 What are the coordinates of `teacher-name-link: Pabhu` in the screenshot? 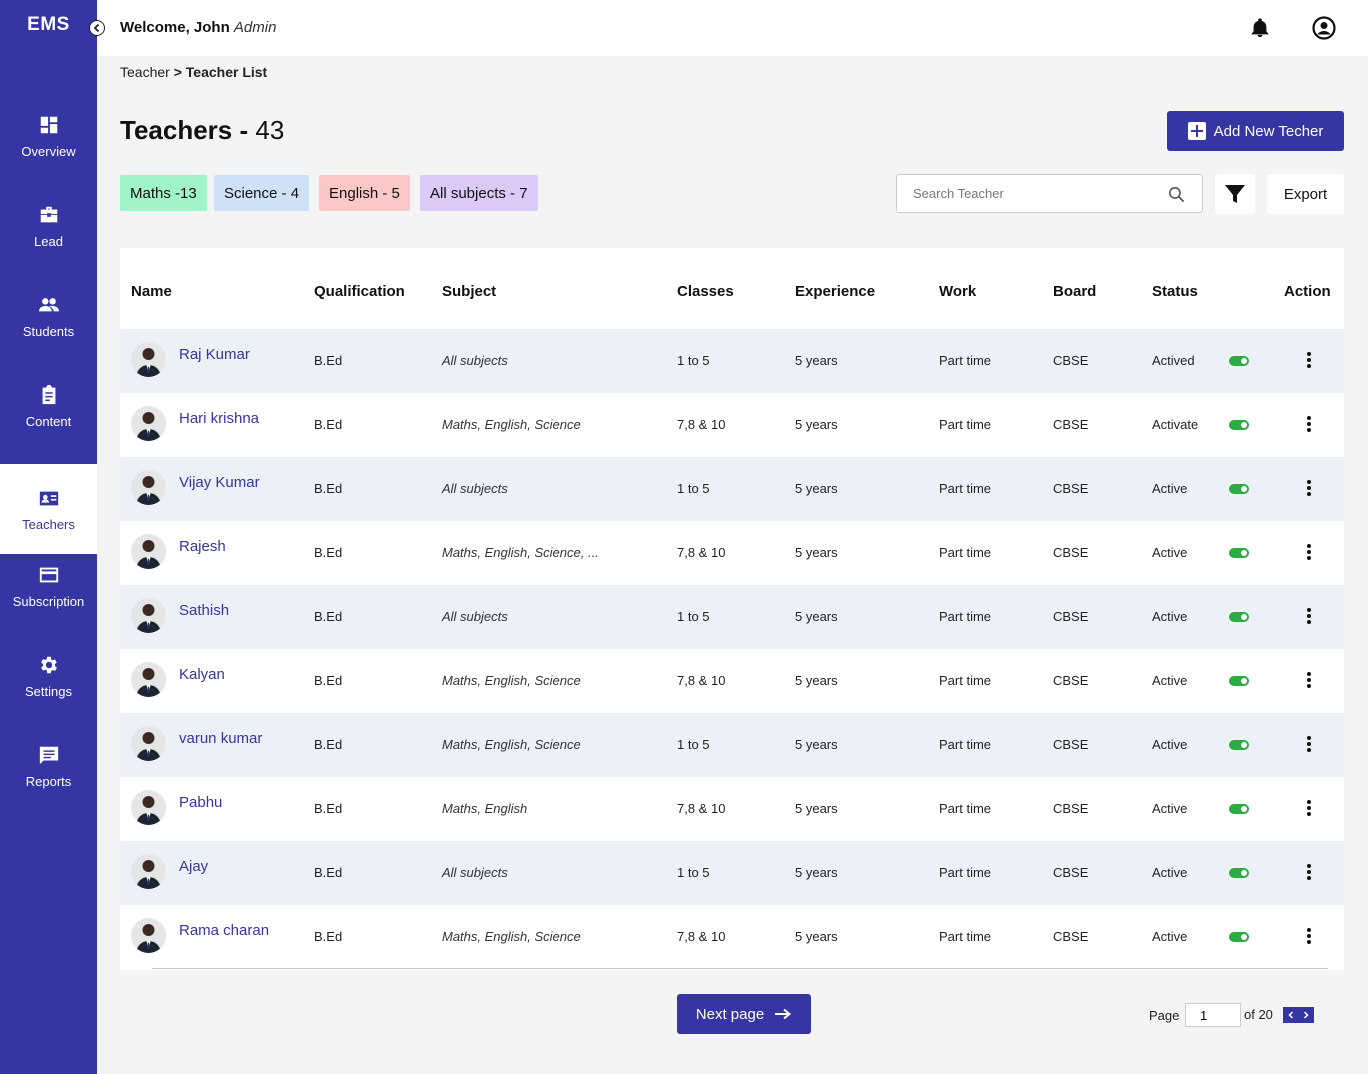 It's located at (201, 802).